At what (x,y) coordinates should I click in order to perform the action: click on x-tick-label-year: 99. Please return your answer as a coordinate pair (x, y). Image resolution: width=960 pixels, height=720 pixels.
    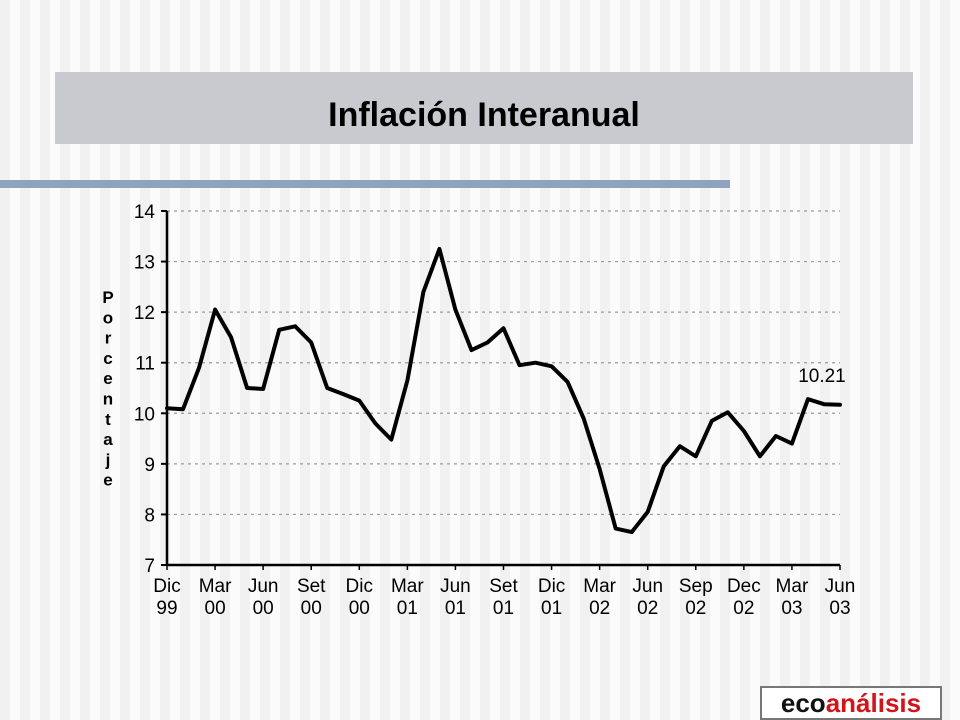
    Looking at the image, I should click on (166, 608).